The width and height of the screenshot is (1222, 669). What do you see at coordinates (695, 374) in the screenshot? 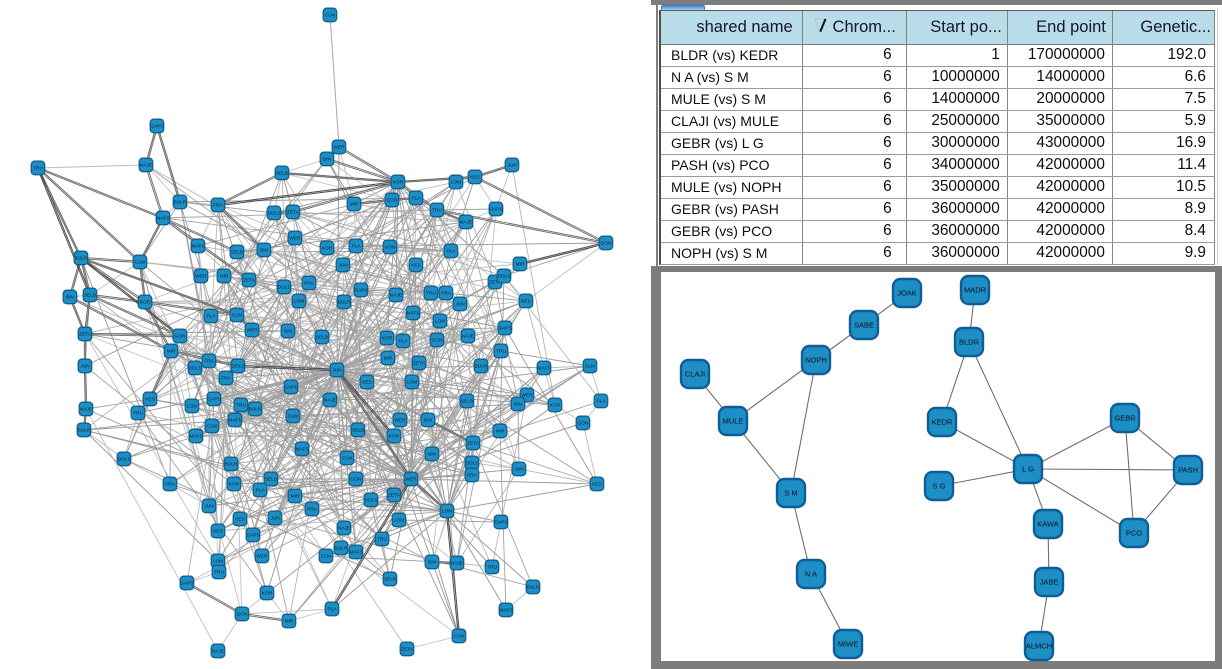
I see `svg-text: CLAJI` at bounding box center [695, 374].